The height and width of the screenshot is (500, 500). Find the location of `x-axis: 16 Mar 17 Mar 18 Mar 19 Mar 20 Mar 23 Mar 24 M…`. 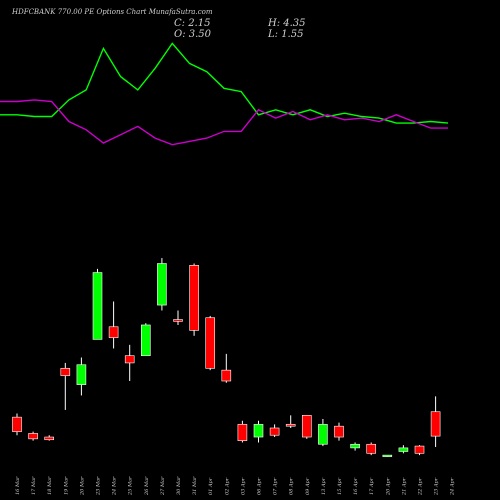

x-axis: 16 Mar 17 Mar 18 Mar 19 Mar 20 Mar 23 Mar 24 M… is located at coordinates (235, 486).